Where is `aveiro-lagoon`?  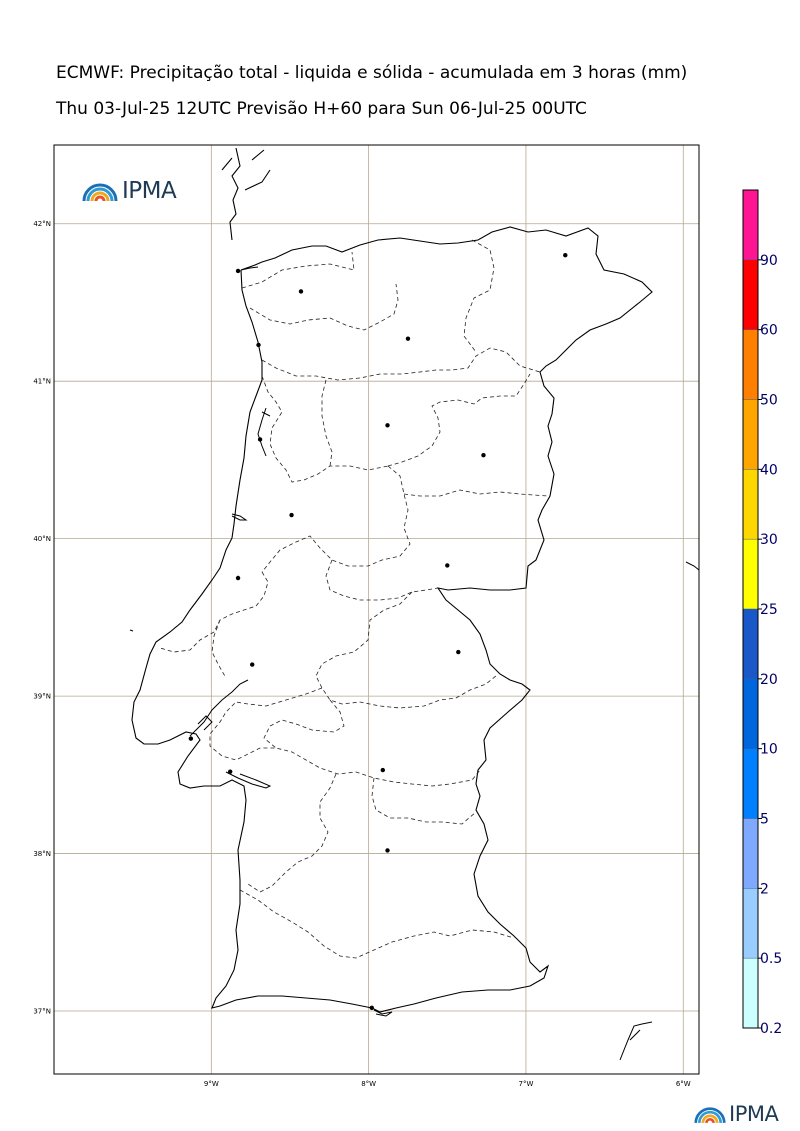
aveiro-lagoon is located at coordinates (264, 432).